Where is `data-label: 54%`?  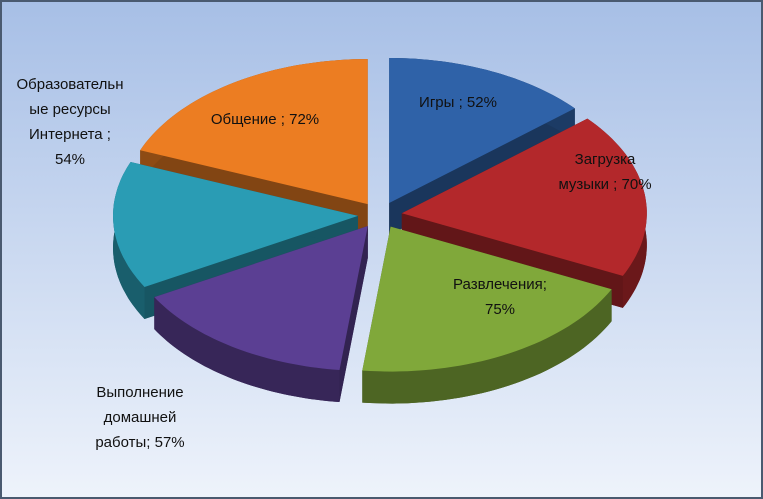 data-label: 54% is located at coordinates (70, 159).